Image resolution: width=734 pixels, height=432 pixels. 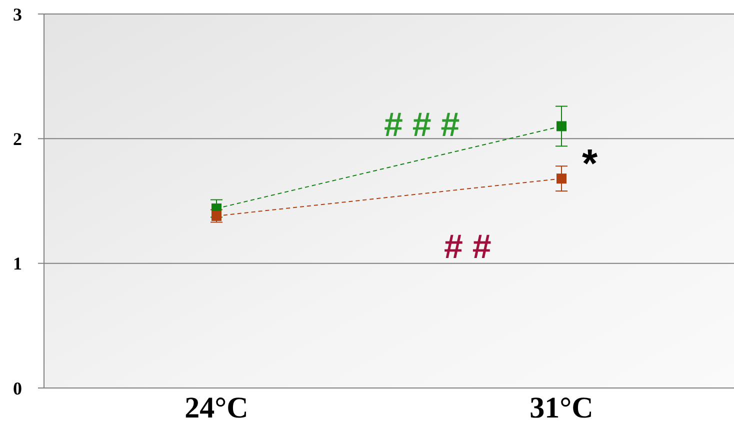 What do you see at coordinates (17, 14) in the screenshot?
I see `y-tick-label: 3` at bounding box center [17, 14].